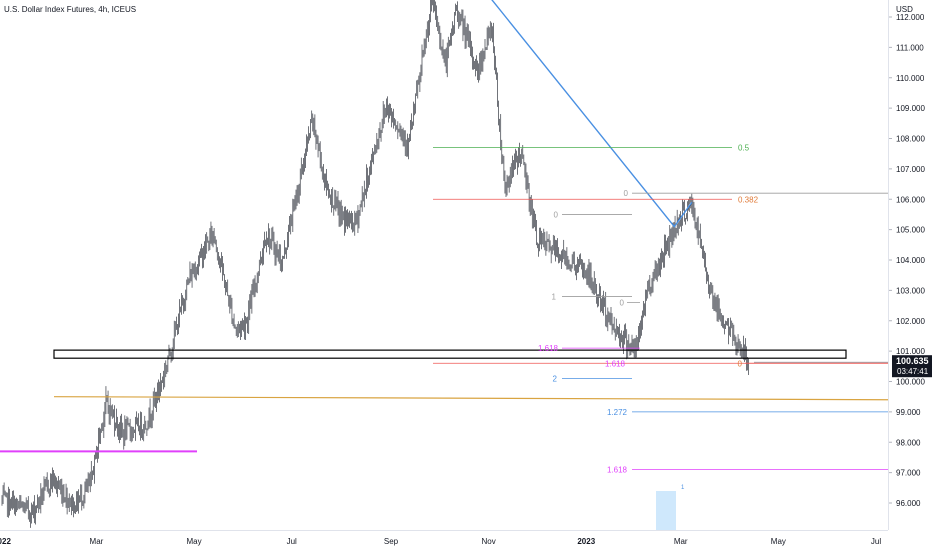  Describe the element at coordinates (592, 114) in the screenshot. I see `blue-path` at that location.